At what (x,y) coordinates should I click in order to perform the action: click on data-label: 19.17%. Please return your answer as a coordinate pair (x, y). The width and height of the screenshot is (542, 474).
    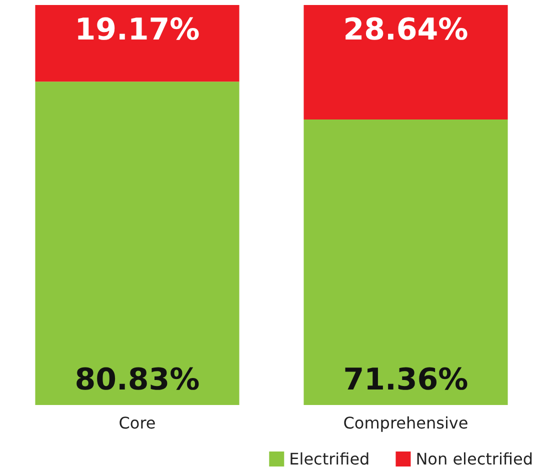
    Looking at the image, I should click on (137, 30).